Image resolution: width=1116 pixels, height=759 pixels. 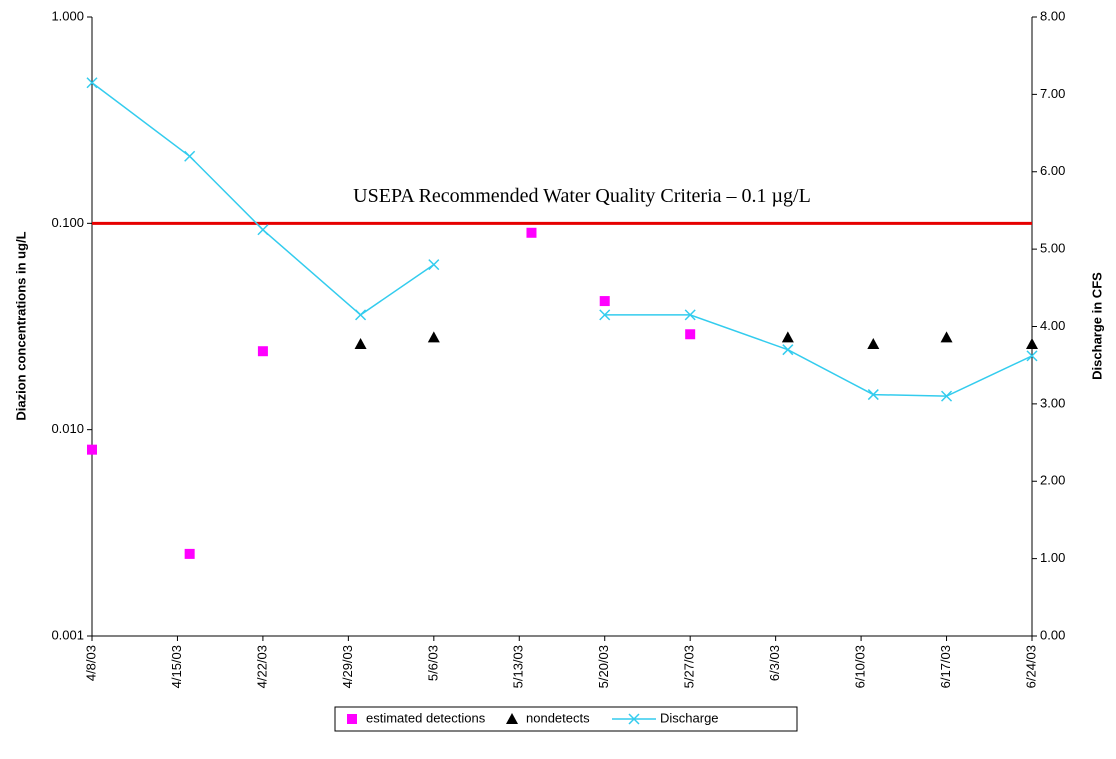 What do you see at coordinates (67, 428) in the screenshot?
I see `y-tick-label: 0.010` at bounding box center [67, 428].